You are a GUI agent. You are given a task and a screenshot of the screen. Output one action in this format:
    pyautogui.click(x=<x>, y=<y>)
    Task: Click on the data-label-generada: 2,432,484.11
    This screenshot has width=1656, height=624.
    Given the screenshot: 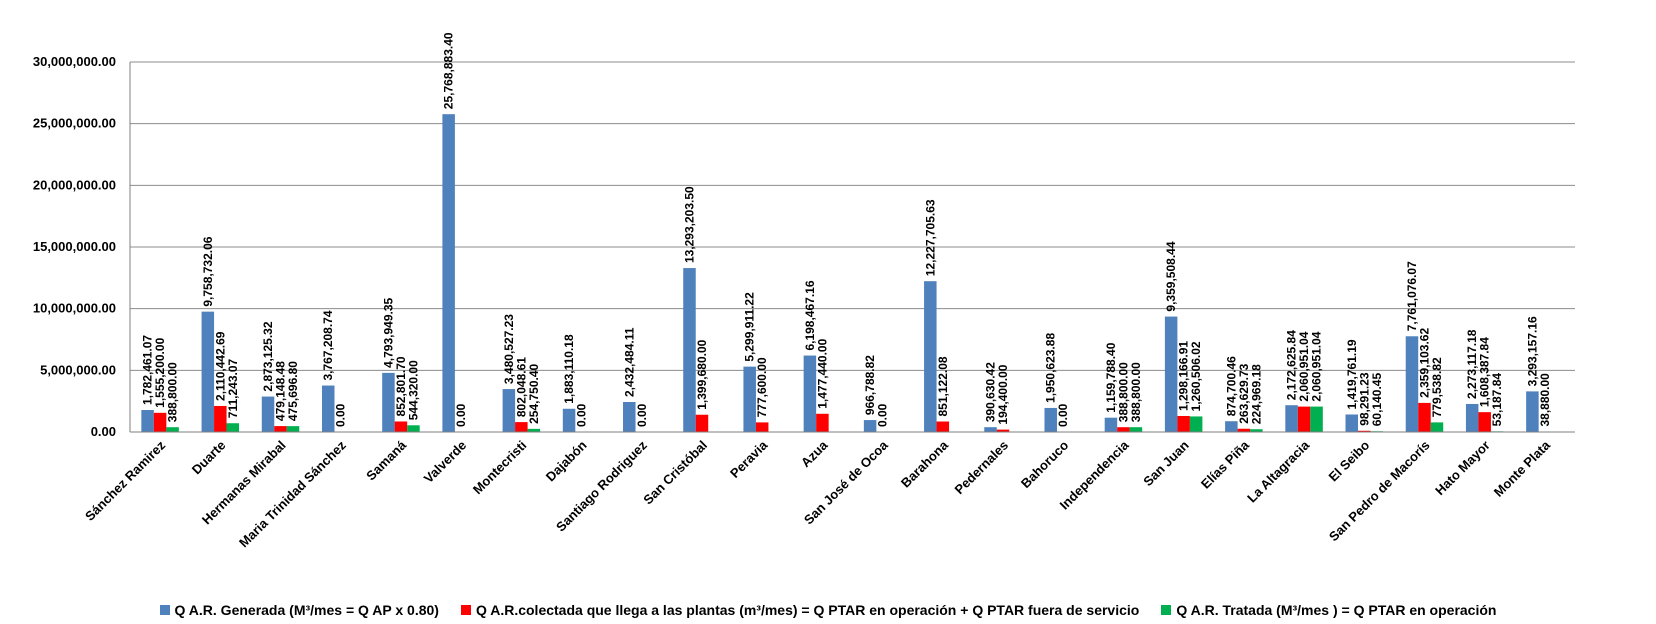 What is the action you would take?
    pyautogui.click(x=629, y=362)
    